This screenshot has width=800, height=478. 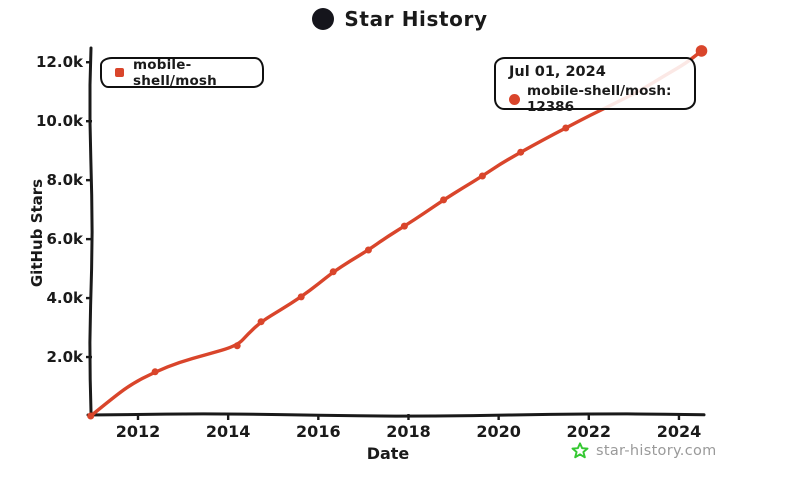 What do you see at coordinates (65, 239) in the screenshot?
I see `y-tick-label: 6.0k` at bounding box center [65, 239].